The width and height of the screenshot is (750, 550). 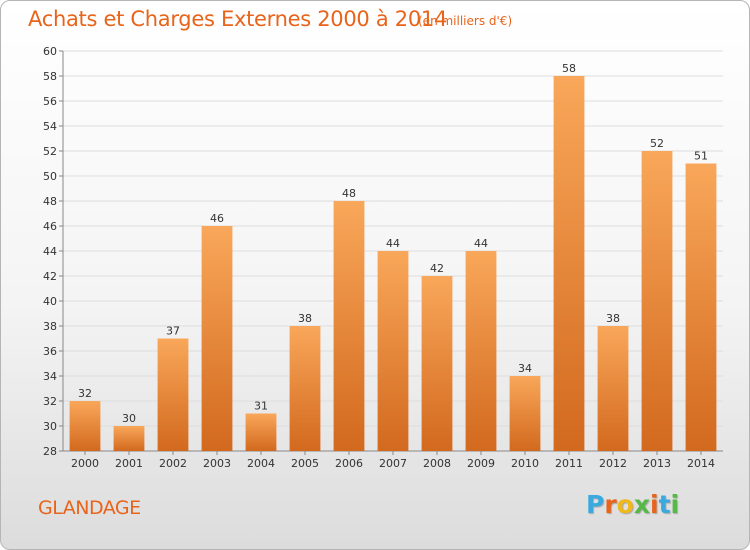 What do you see at coordinates (525, 368) in the screenshot?
I see `value-label-2010: 34` at bounding box center [525, 368].